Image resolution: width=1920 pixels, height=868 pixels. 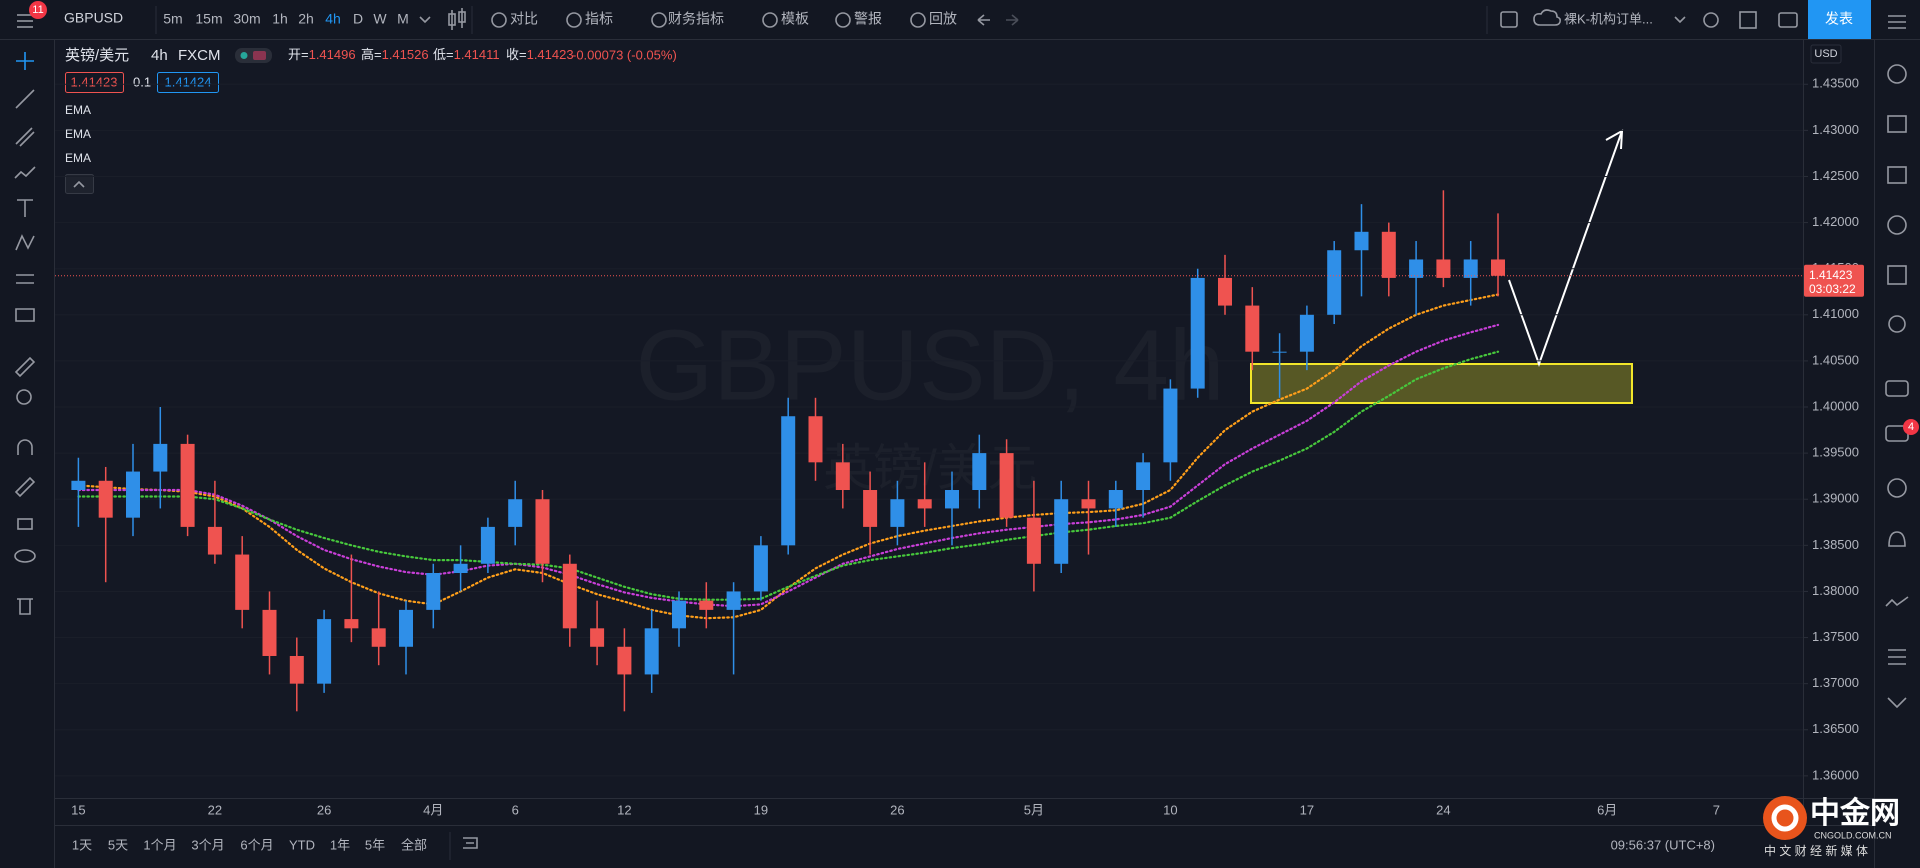 What do you see at coordinates (256, 844) in the screenshot?
I see `range-button: 6个月` at bounding box center [256, 844].